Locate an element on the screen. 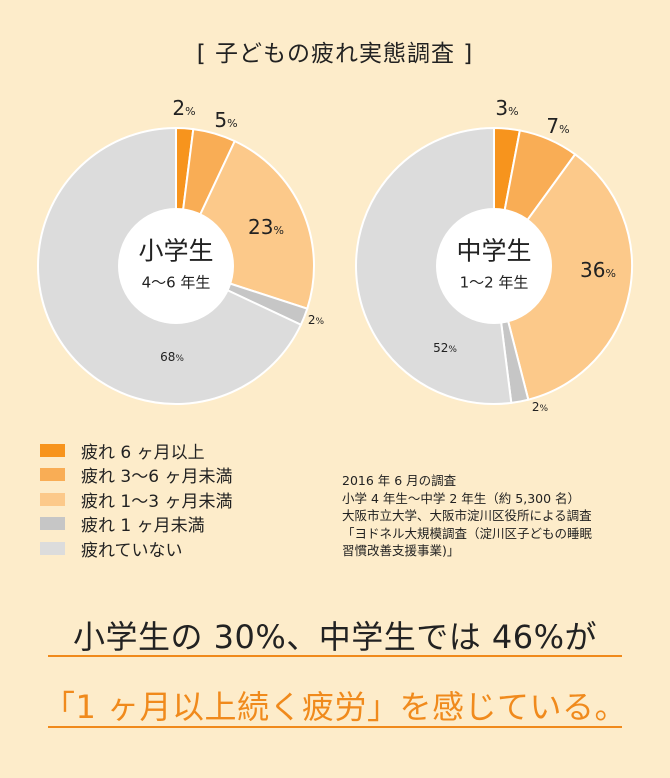  data-label-value: 68 is located at coordinates (168, 357).